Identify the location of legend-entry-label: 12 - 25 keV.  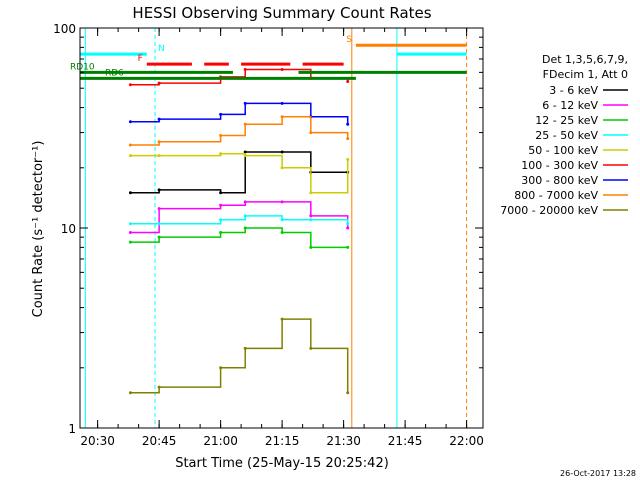
(566, 120).